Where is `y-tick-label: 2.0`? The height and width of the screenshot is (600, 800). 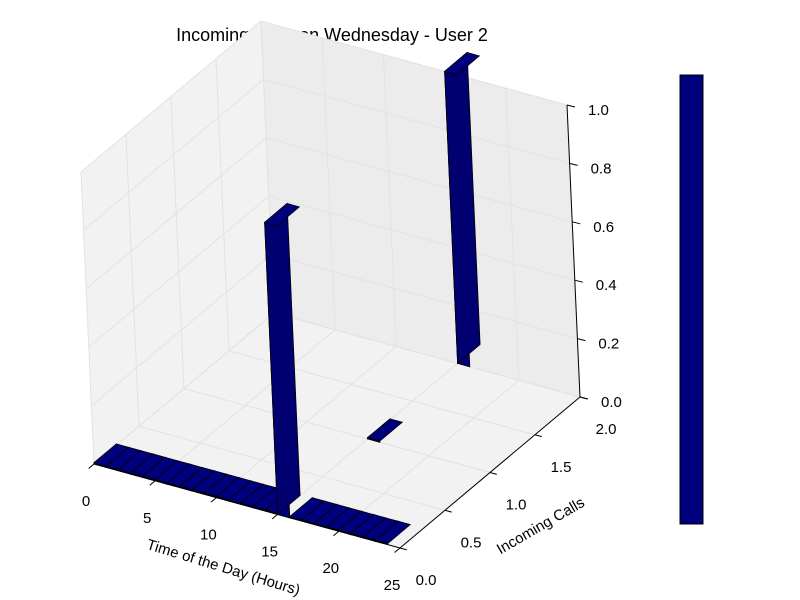
y-tick-label: 2.0 is located at coordinates (606, 429).